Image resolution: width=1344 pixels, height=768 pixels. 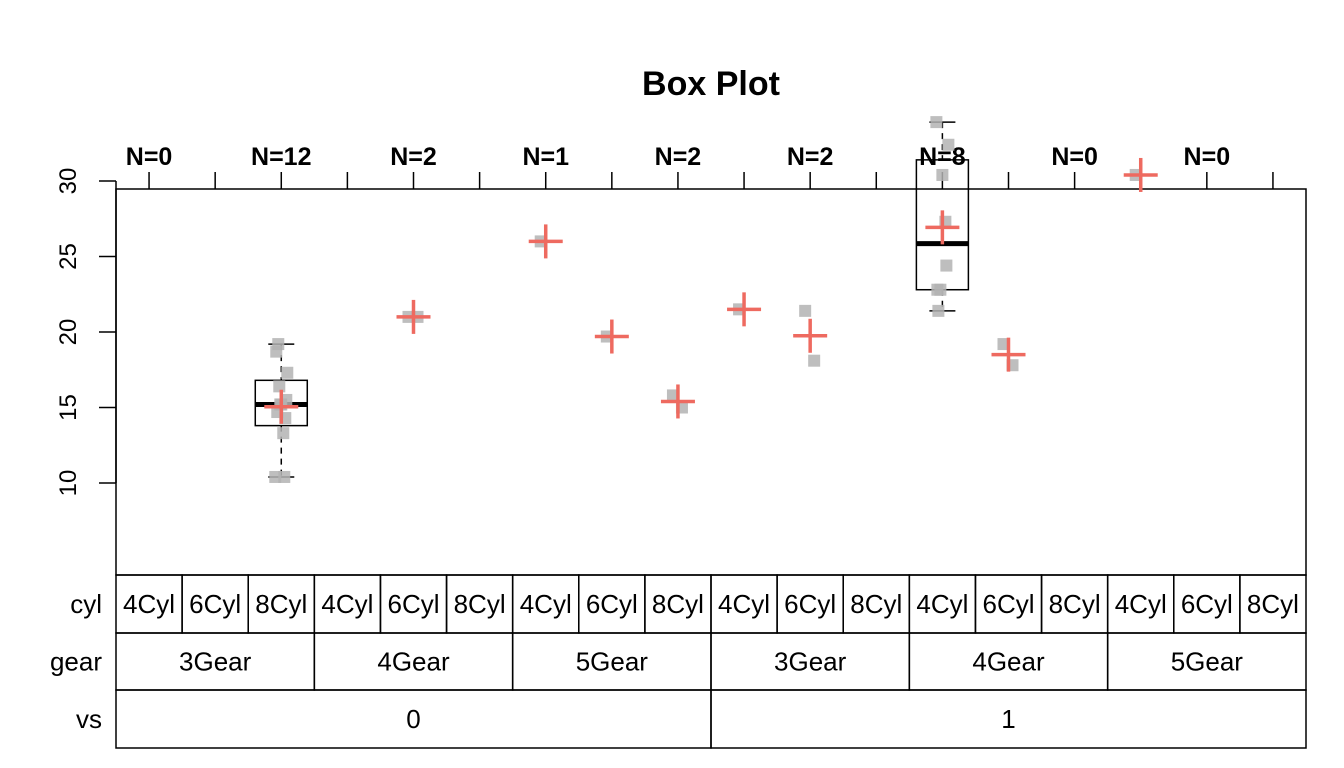 I want to click on factor-row-label: cyl, so click(x=86, y=604).